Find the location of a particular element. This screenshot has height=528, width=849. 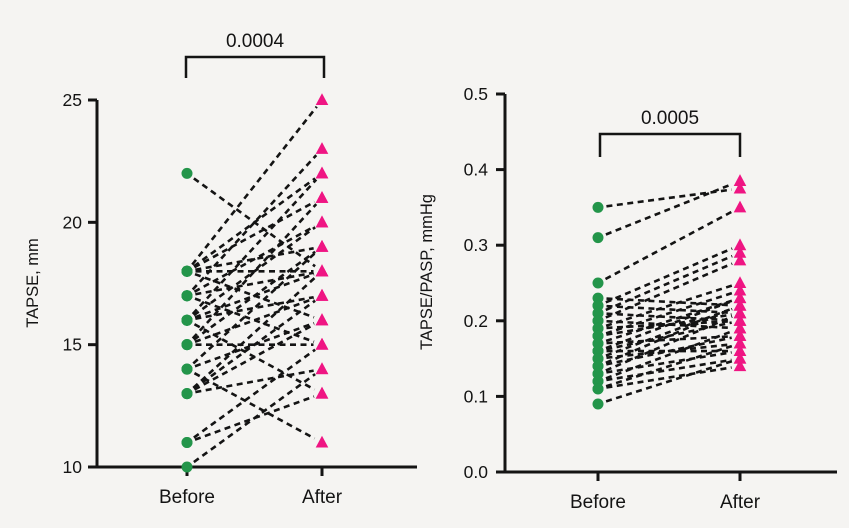

p-value-label: 0.0004 is located at coordinates (255, 41).